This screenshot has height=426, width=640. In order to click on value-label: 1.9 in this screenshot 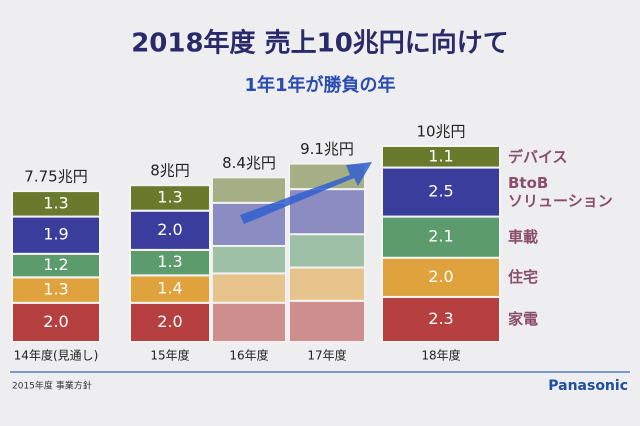, I will do `click(55, 234)`.